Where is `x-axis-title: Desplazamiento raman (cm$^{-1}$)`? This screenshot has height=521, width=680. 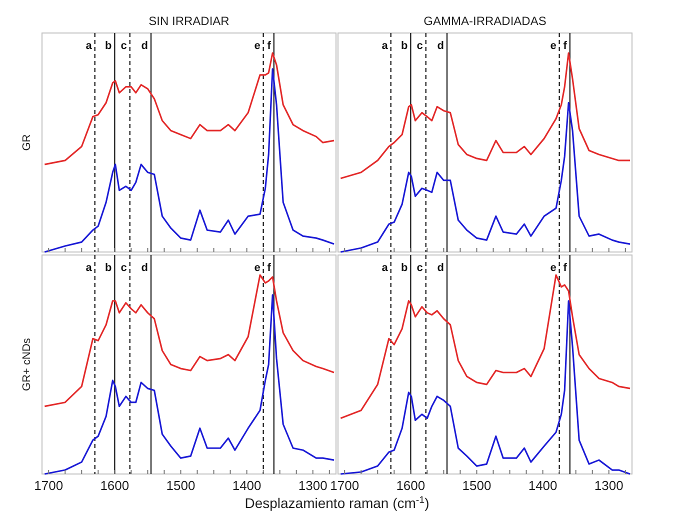
x-axis-title: Desplazamiento raman (cm$^{-1}$) is located at coordinates (337, 502).